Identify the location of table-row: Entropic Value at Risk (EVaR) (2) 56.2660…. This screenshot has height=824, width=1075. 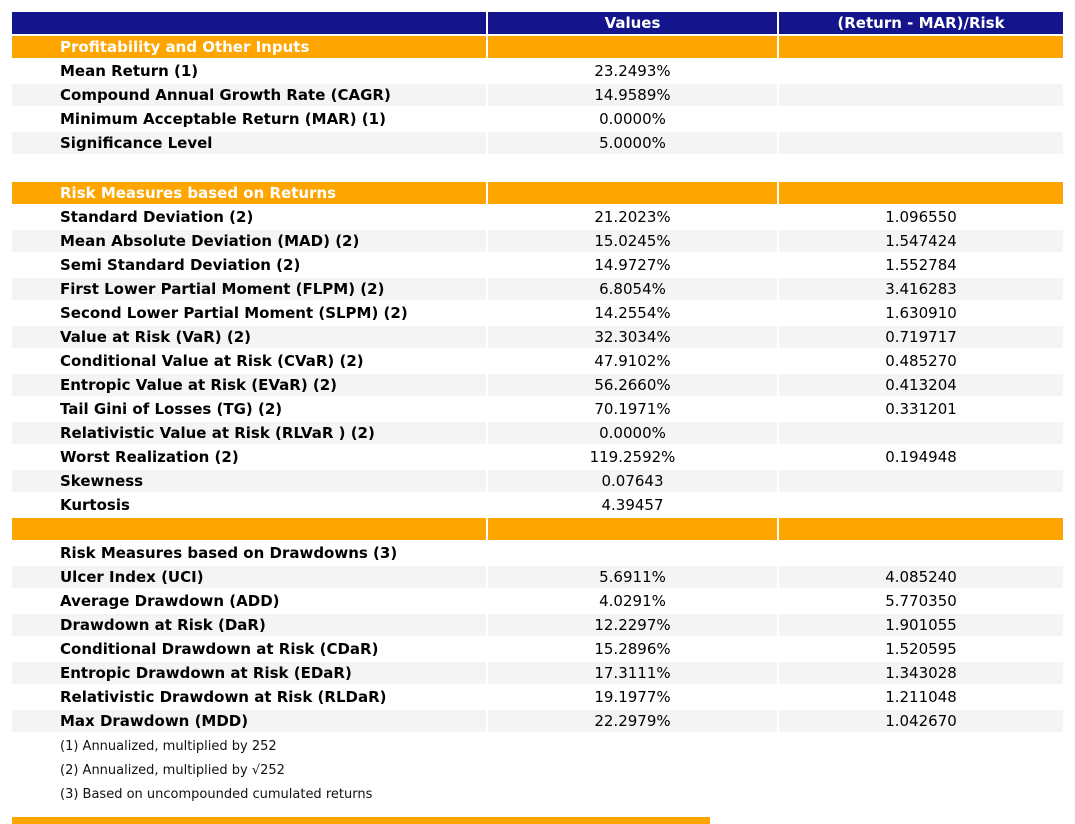
(537, 386).